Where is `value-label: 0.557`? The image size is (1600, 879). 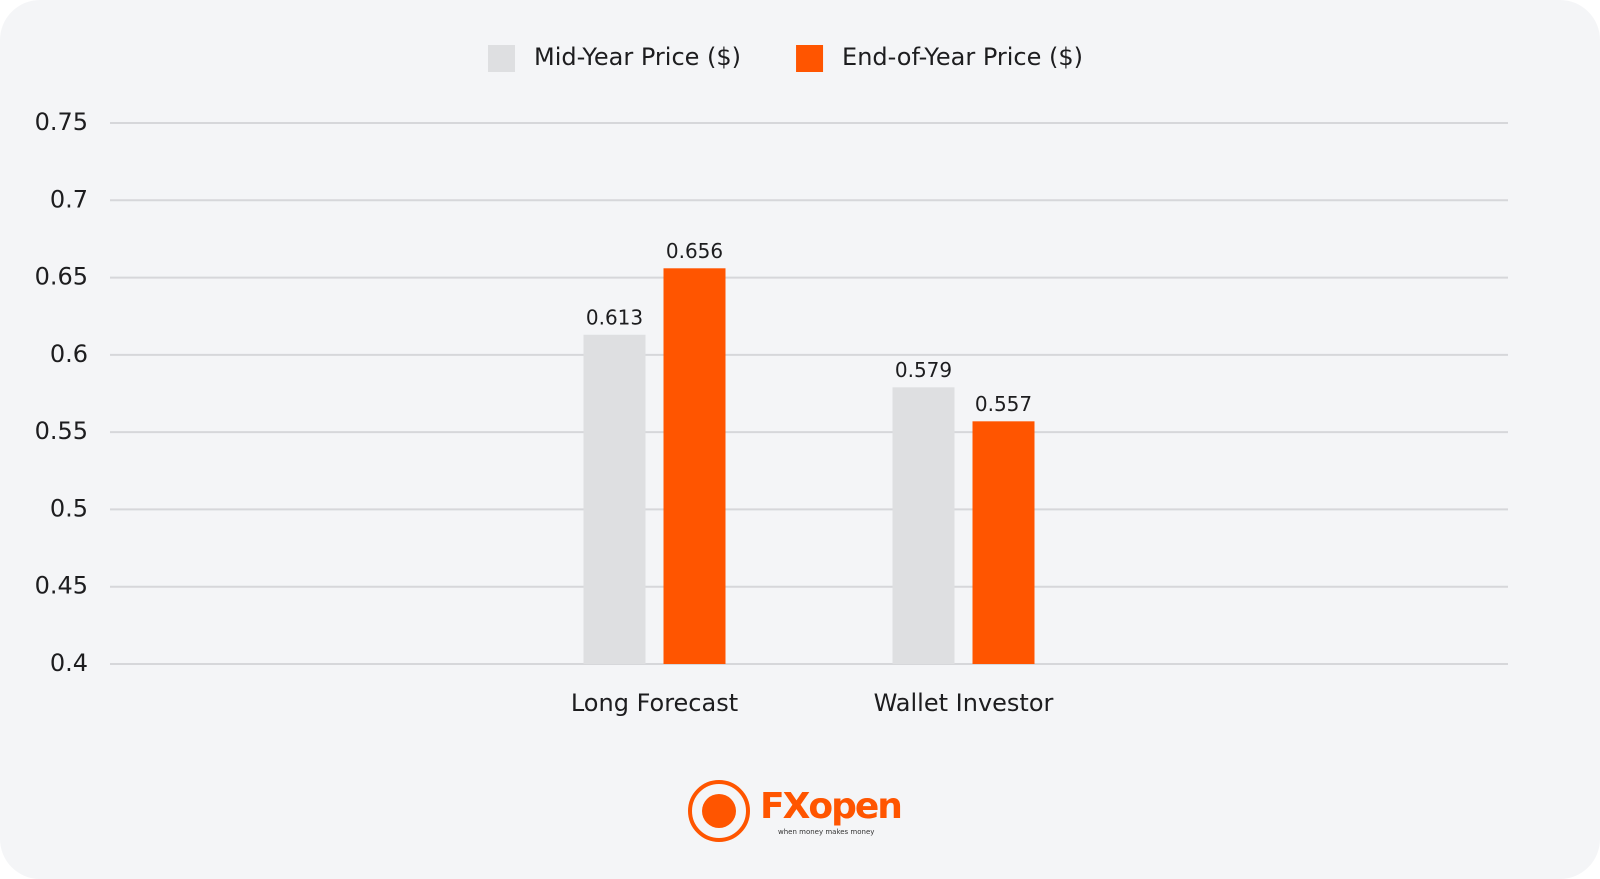
value-label: 0.557 is located at coordinates (1003, 404).